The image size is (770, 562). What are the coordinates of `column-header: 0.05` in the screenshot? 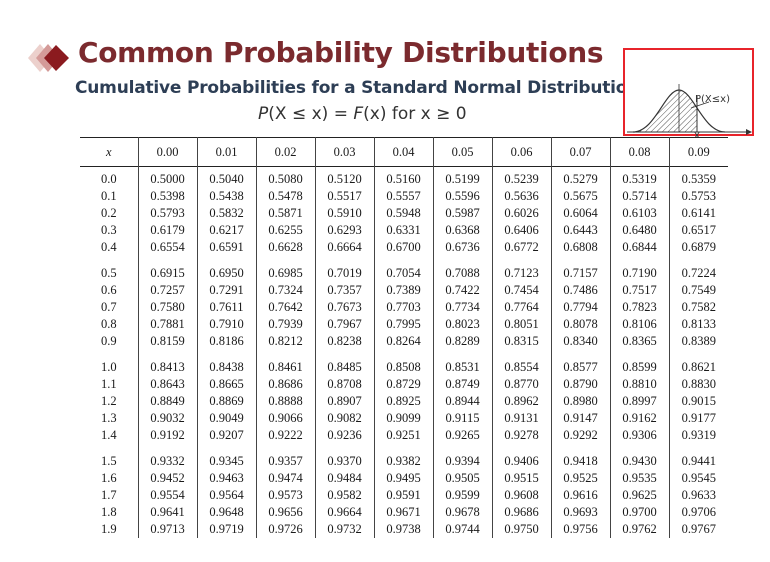 It's located at (462, 152).